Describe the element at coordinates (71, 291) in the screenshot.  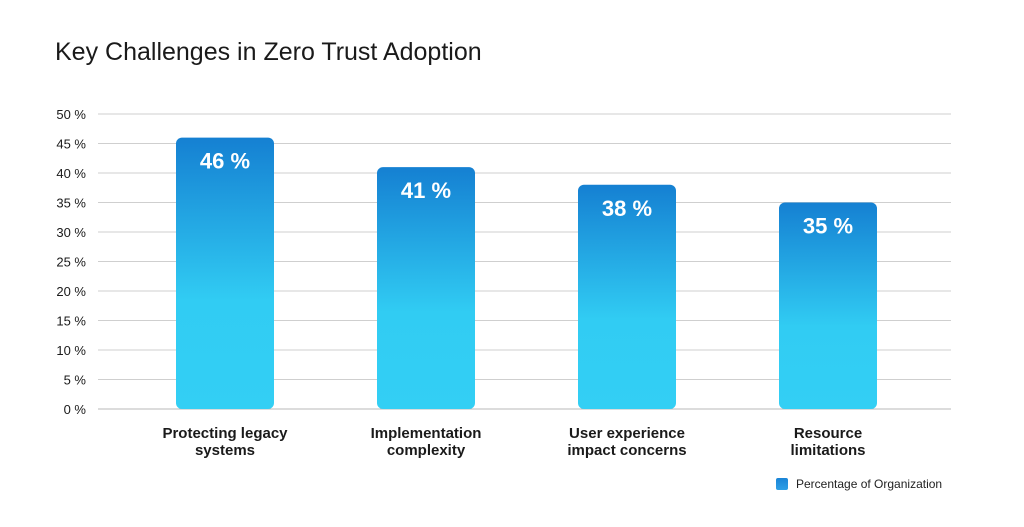
I see `y-tick-label: 20 %` at that location.